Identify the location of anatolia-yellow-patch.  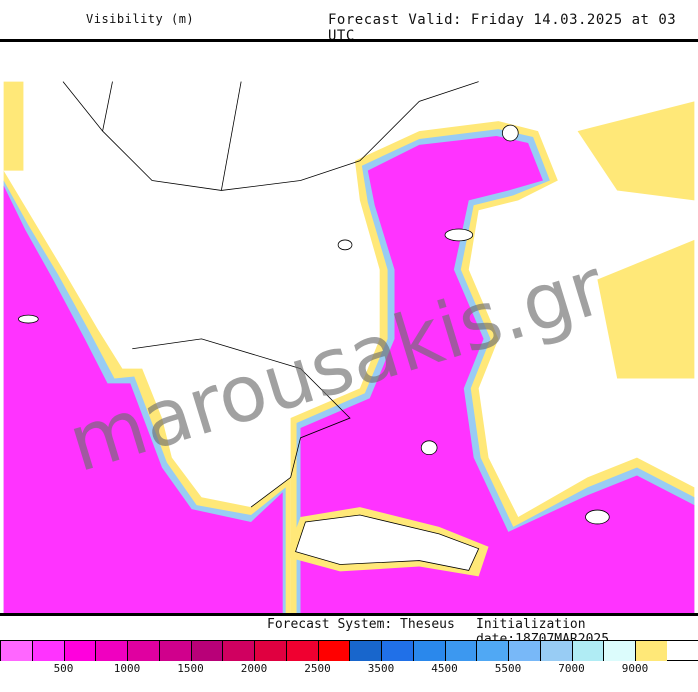
(646, 309).